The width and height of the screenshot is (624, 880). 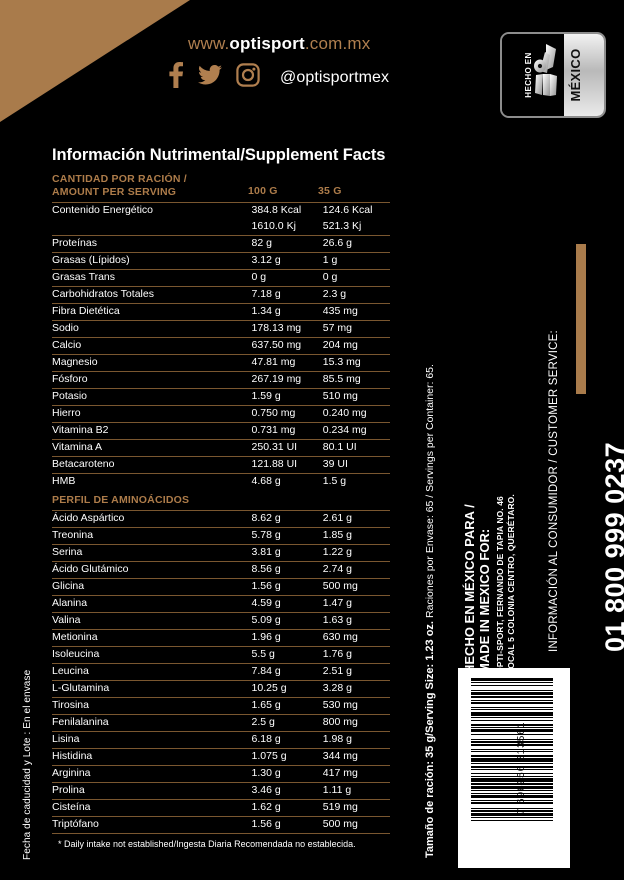 What do you see at coordinates (152, 825) in the screenshot?
I see `nutrient-name: Triptófano` at bounding box center [152, 825].